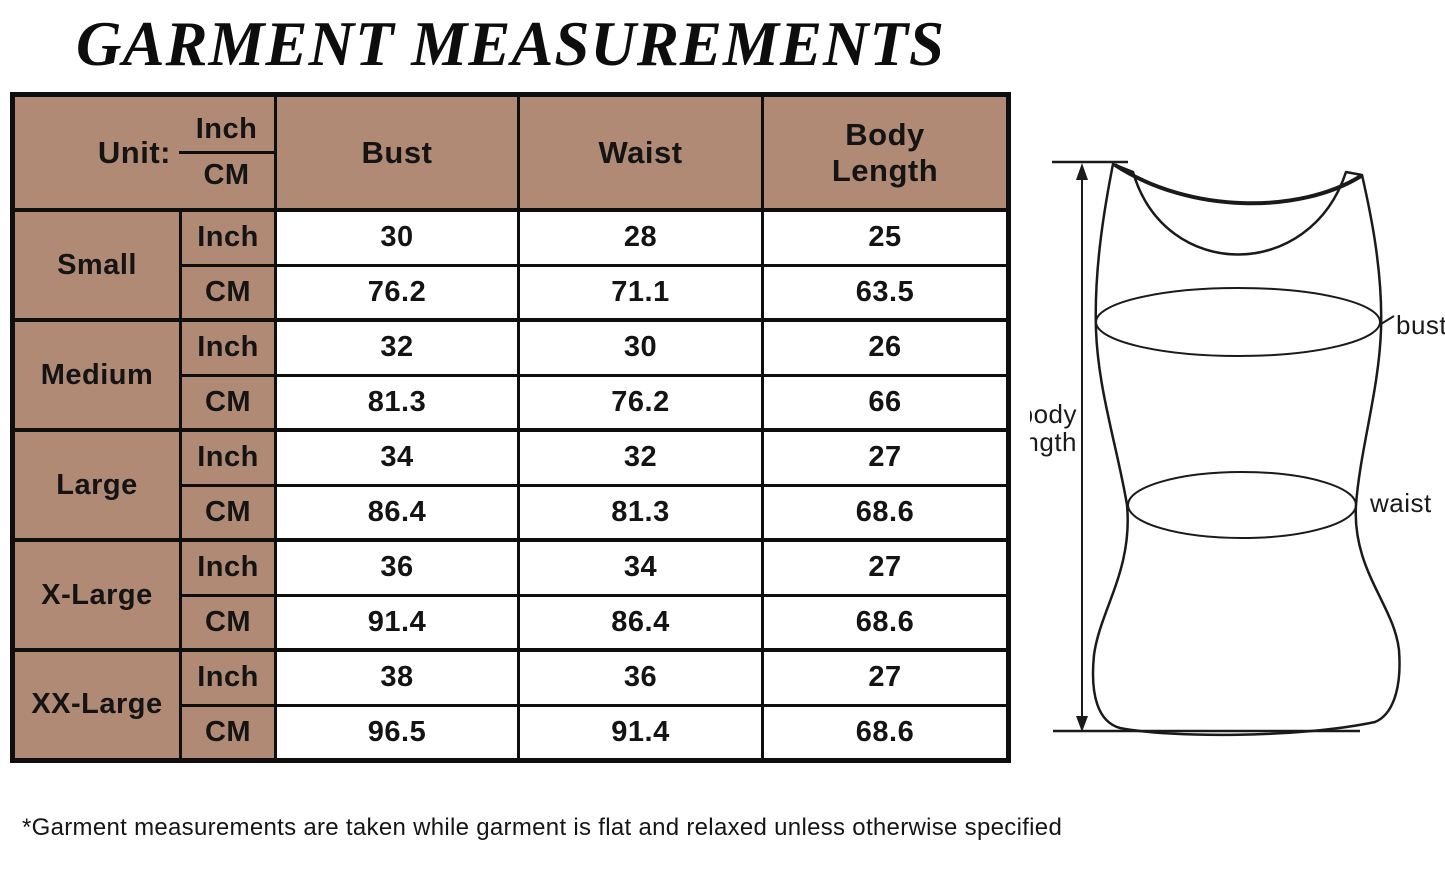 This screenshot has height=893, width=1445. I want to click on value-cell: 38, so click(397, 677).